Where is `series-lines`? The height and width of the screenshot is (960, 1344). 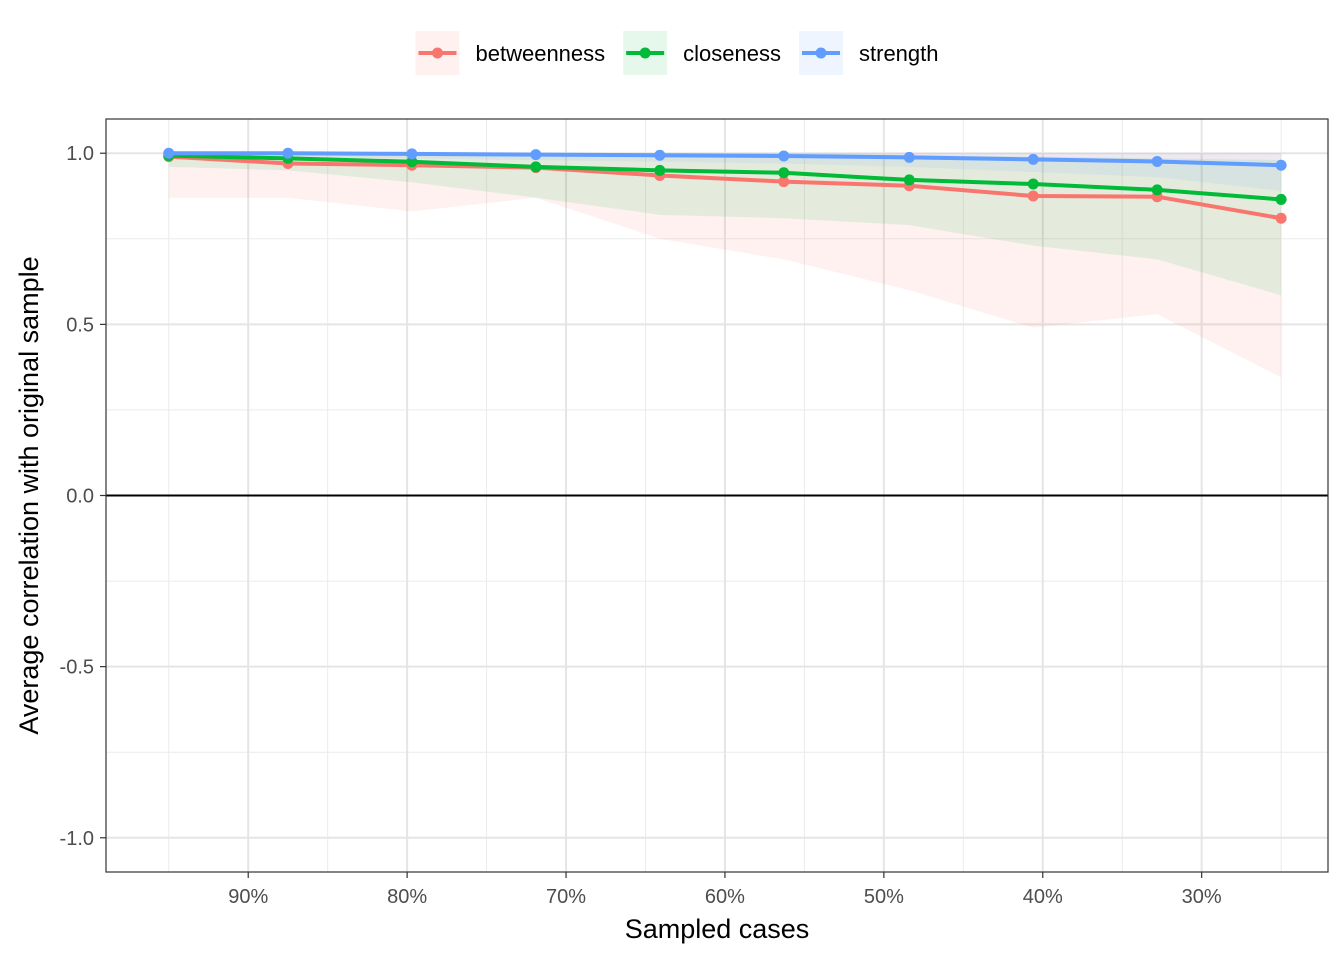 series-lines is located at coordinates (725, 185).